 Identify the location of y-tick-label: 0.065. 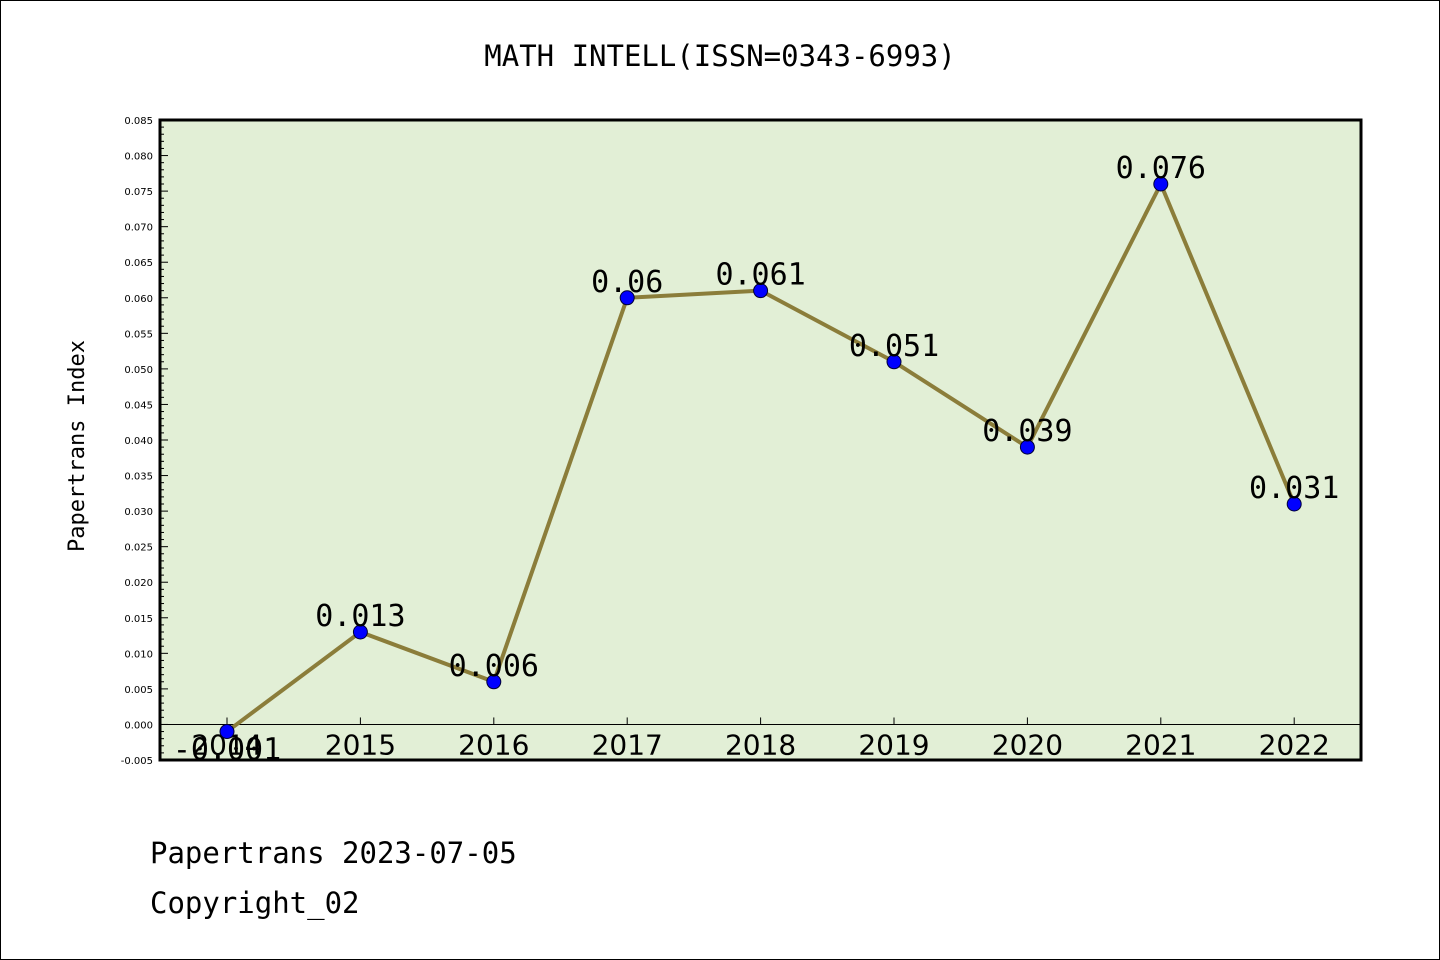
(138, 263).